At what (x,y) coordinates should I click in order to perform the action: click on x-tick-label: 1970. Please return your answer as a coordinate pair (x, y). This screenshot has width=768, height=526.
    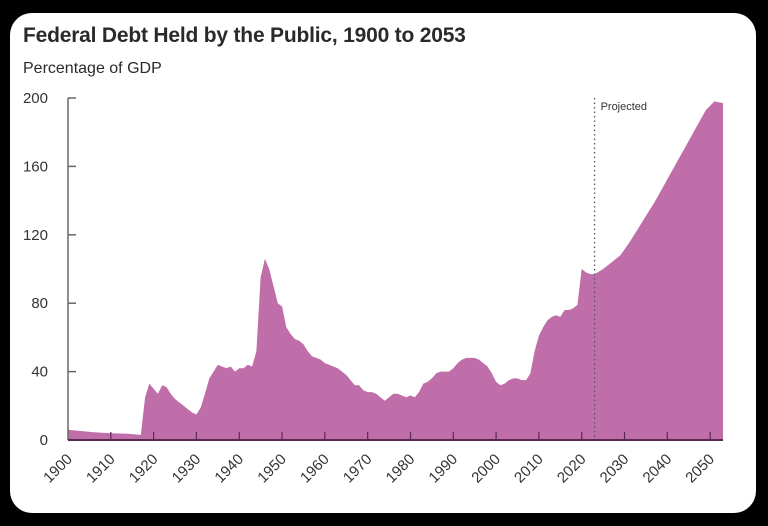
    Looking at the image, I should click on (358, 469).